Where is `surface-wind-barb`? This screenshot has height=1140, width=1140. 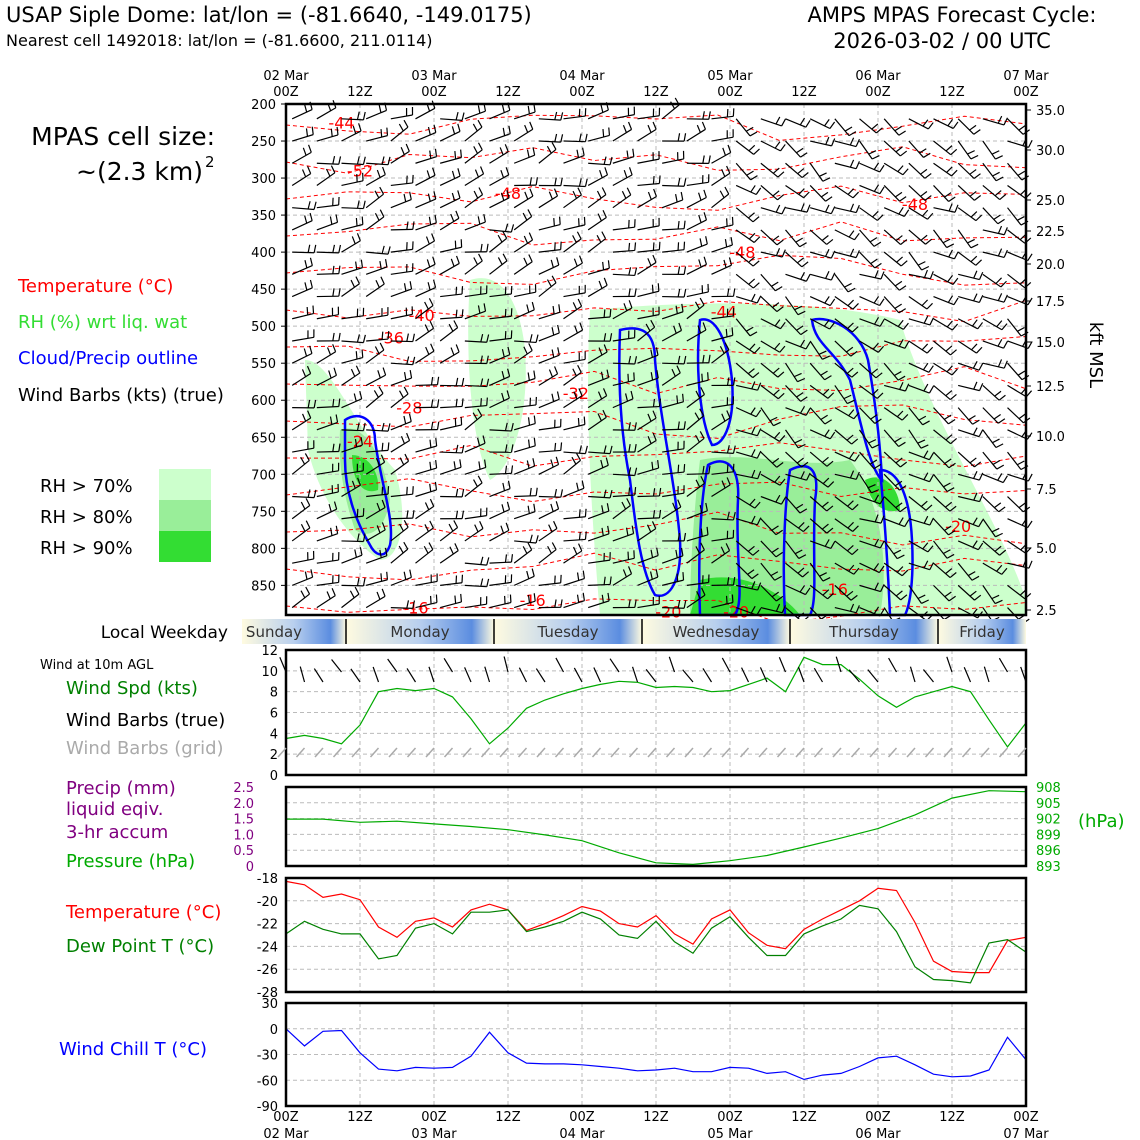
surface-wind-barb is located at coordinates (688, 676).